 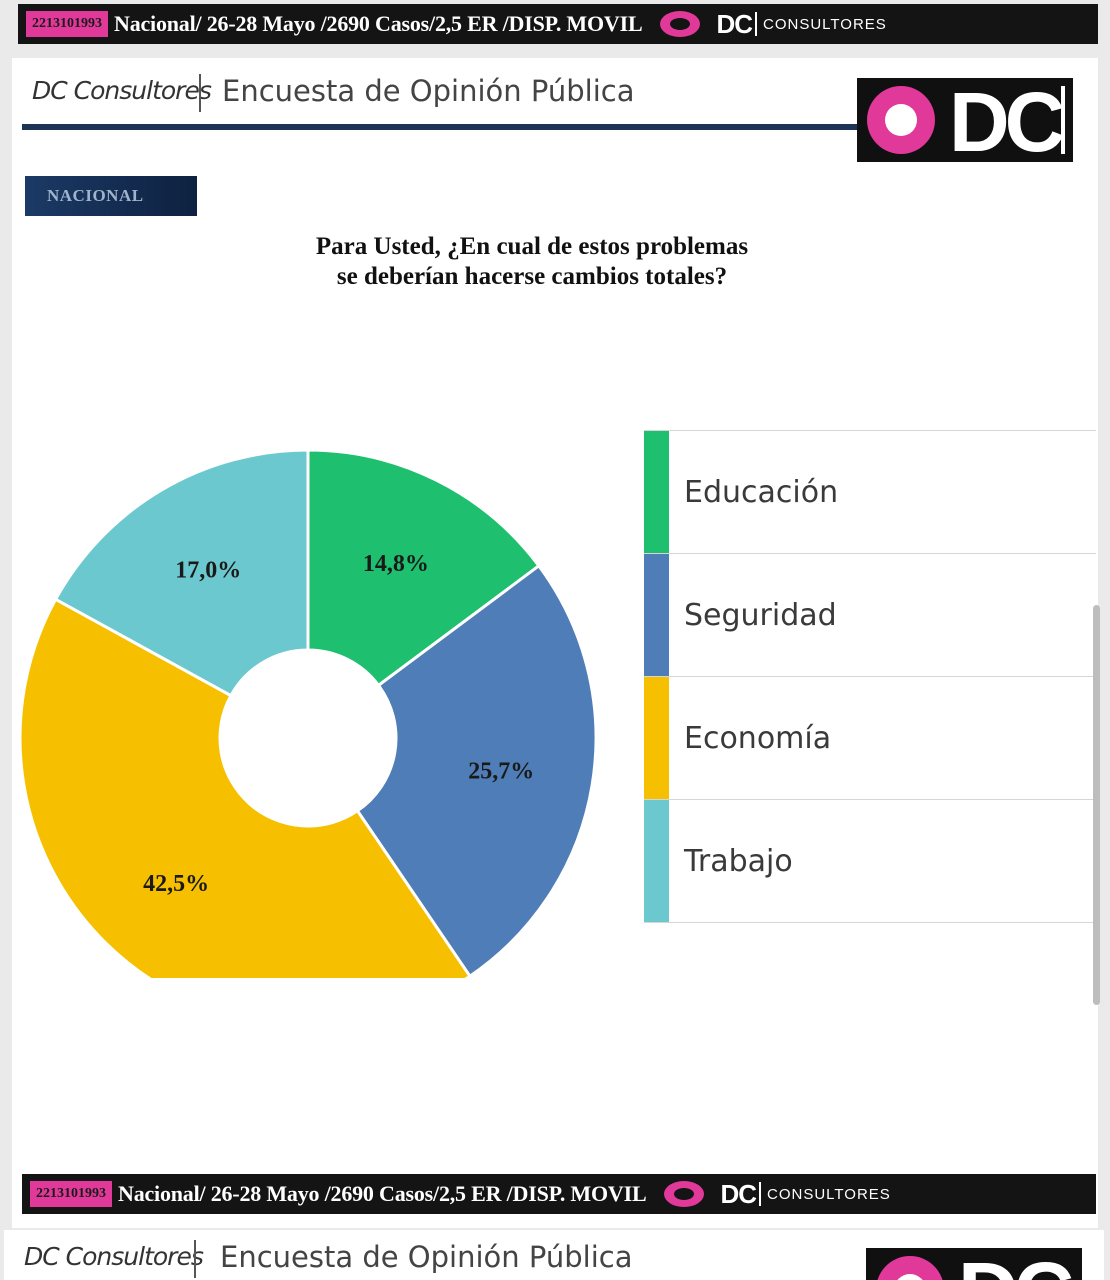 I want to click on question-line-2: se deberían hacerse cambios totales?, so click(x=532, y=276).